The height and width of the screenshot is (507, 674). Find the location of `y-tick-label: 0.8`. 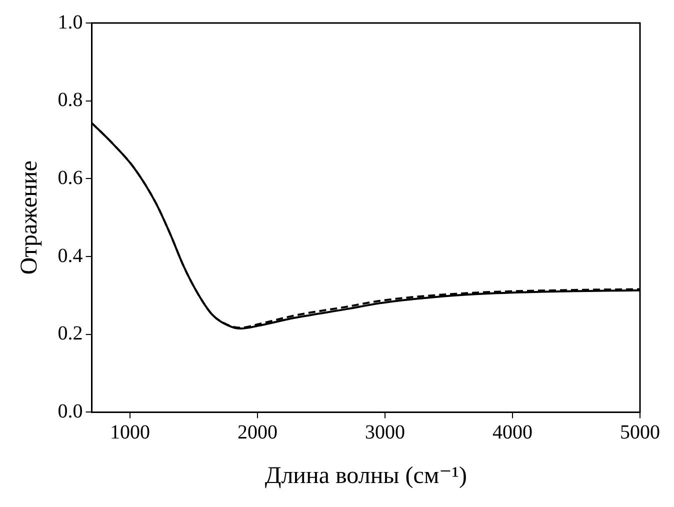

y-tick-label: 0.8 is located at coordinates (70, 100).